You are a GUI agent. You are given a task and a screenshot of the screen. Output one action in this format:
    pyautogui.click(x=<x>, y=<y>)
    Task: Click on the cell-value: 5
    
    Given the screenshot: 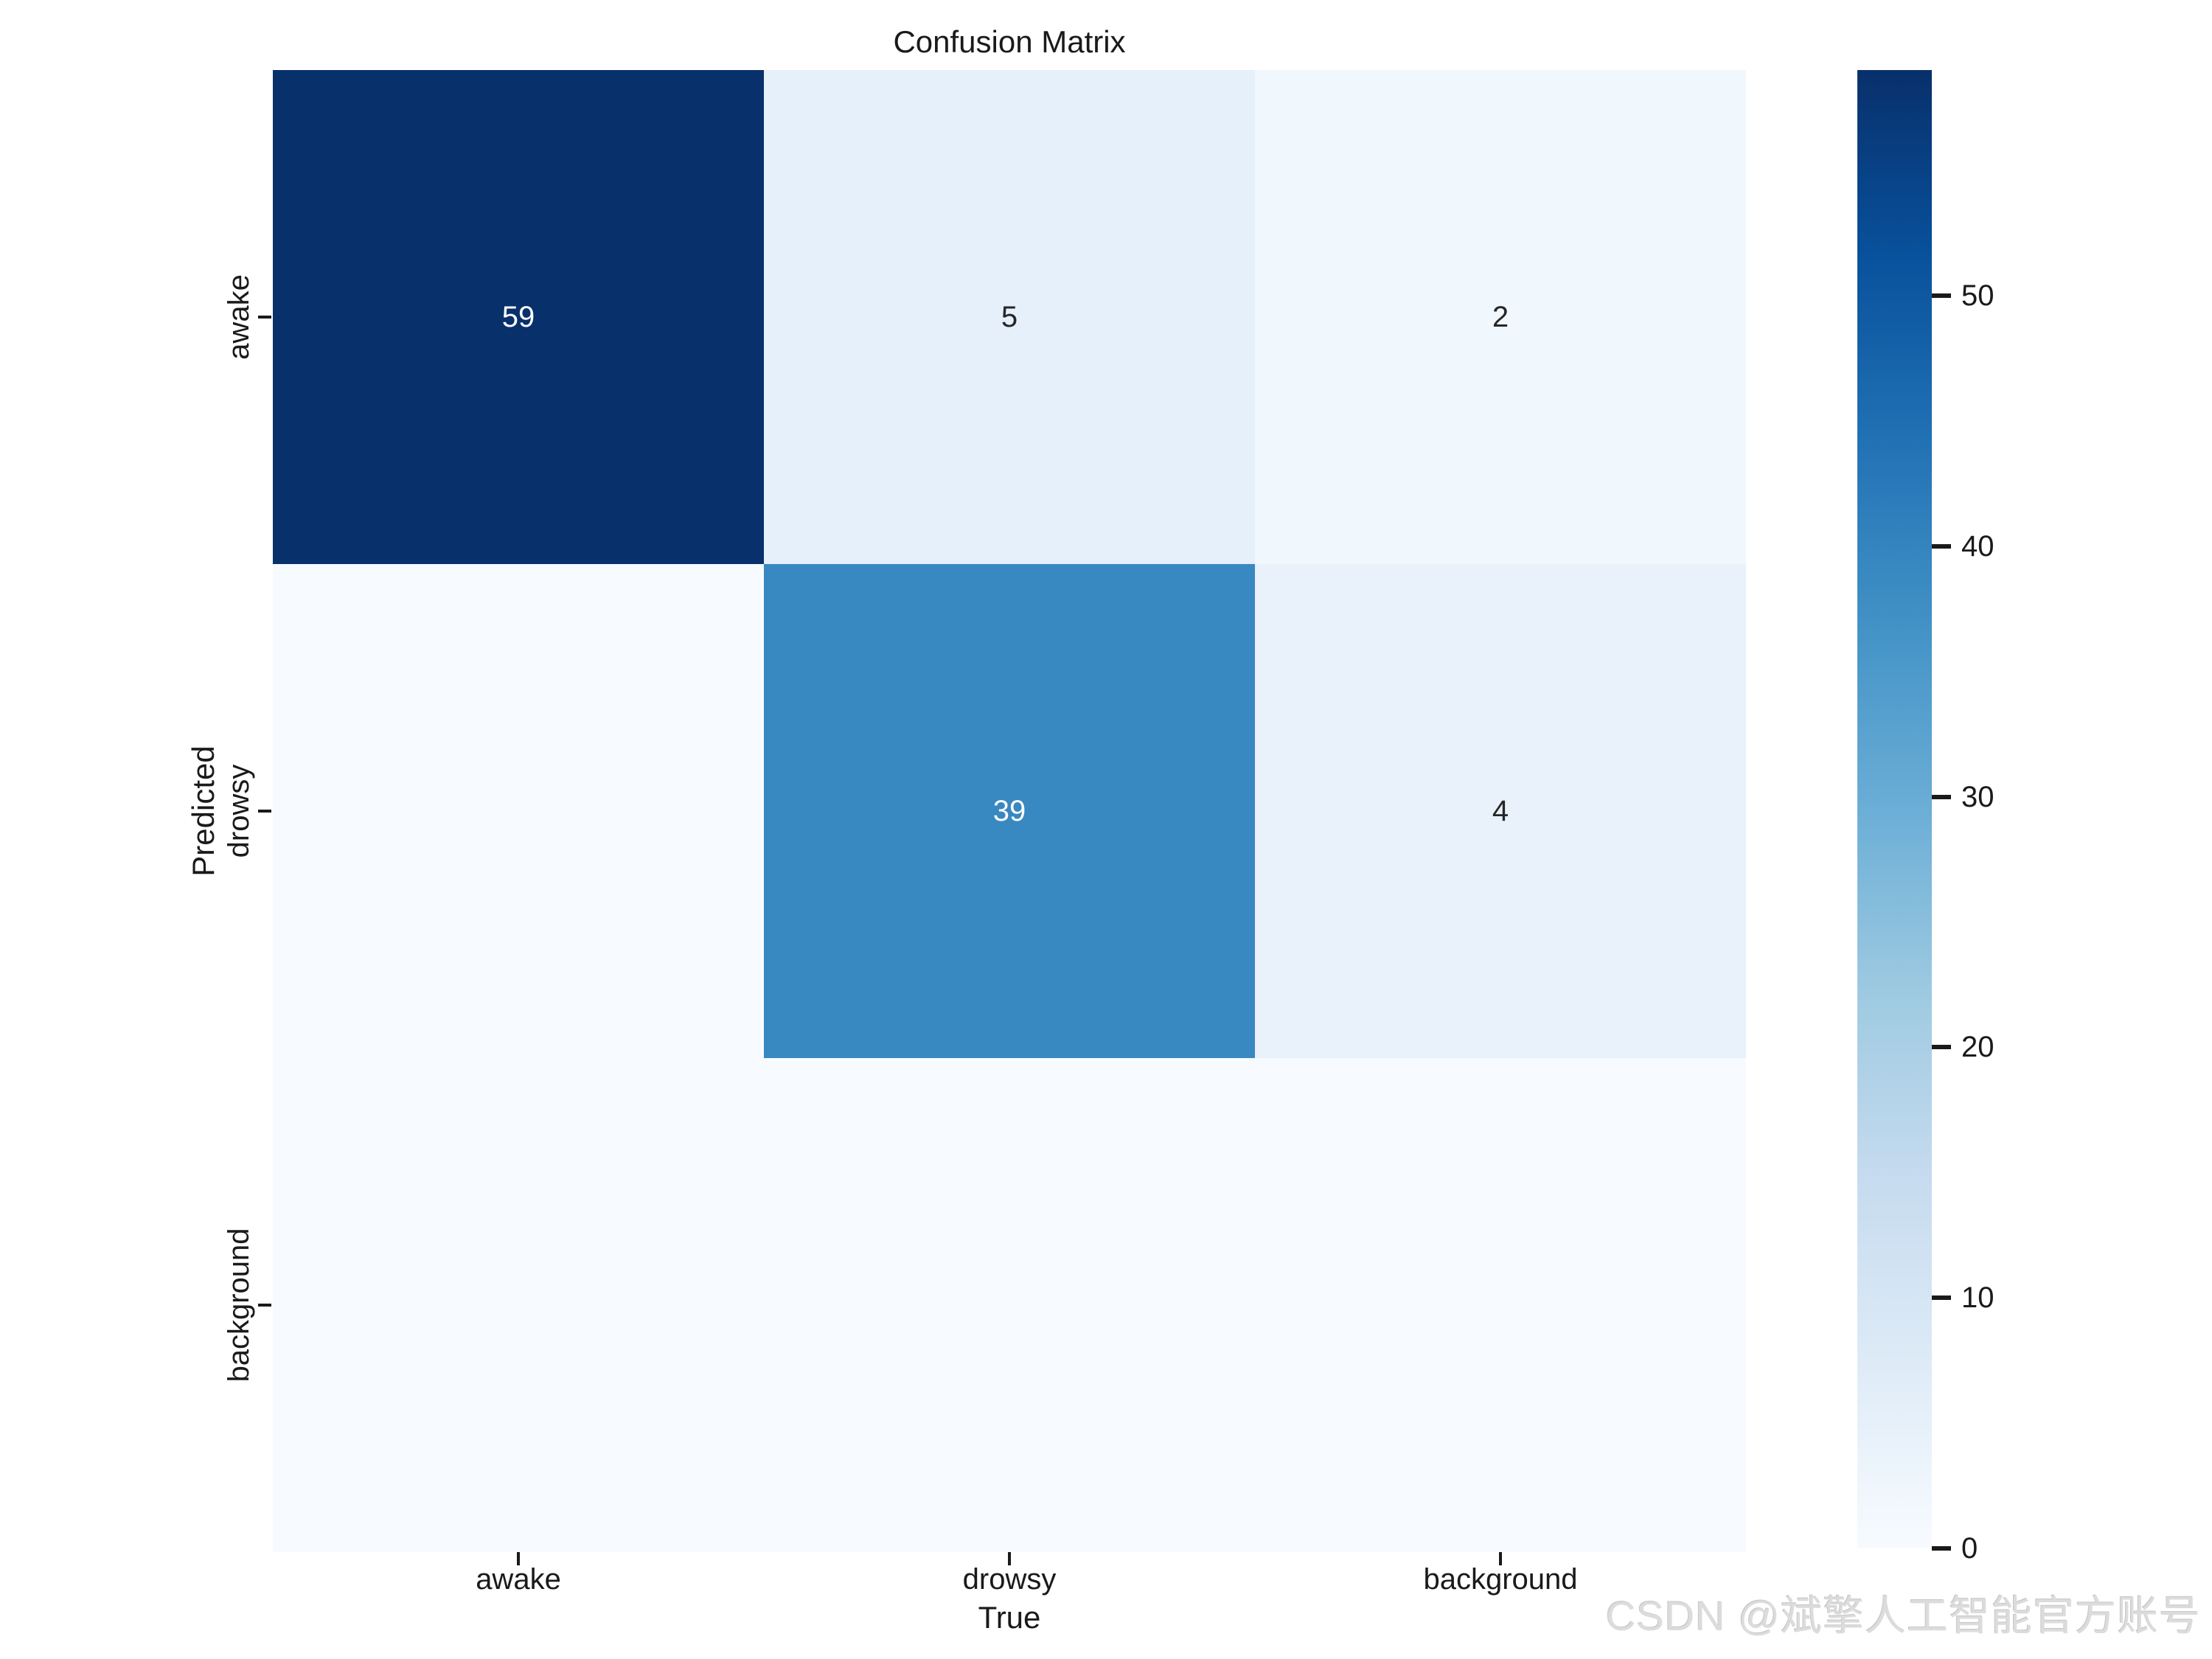 What is the action you would take?
    pyautogui.click(x=1009, y=316)
    